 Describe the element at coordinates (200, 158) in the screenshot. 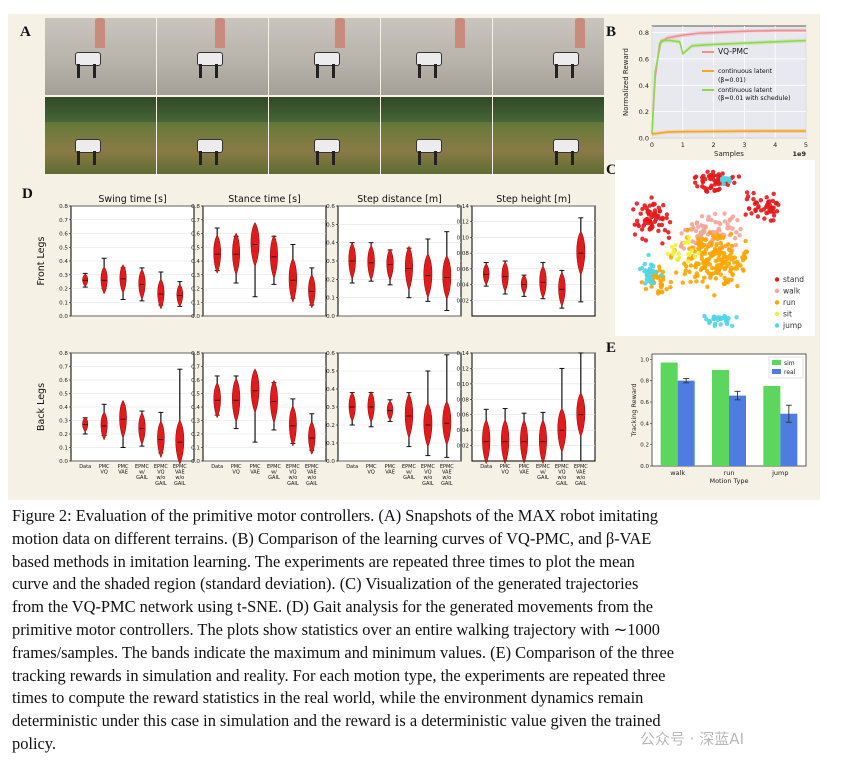

I see `robot-leg` at that location.